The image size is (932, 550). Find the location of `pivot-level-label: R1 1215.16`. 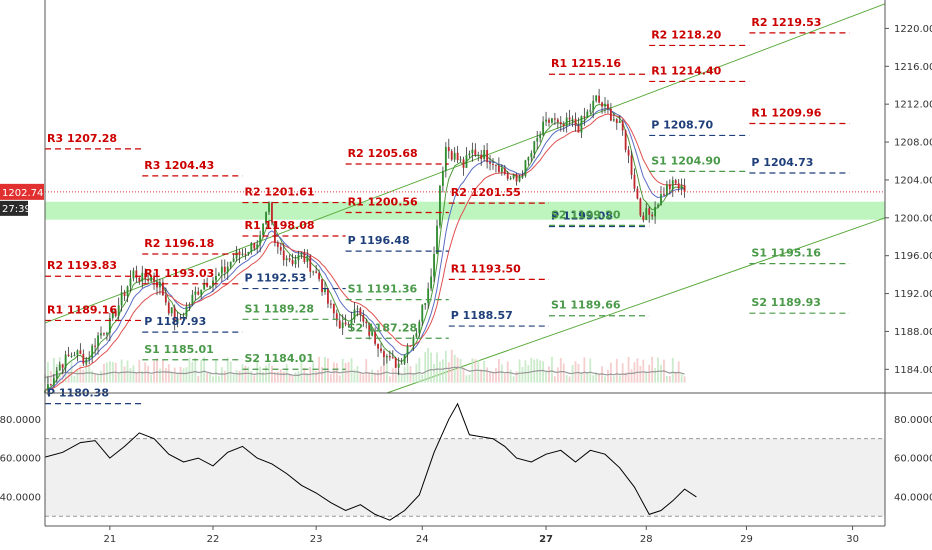

pivot-level-label: R1 1215.16 is located at coordinates (586, 63).